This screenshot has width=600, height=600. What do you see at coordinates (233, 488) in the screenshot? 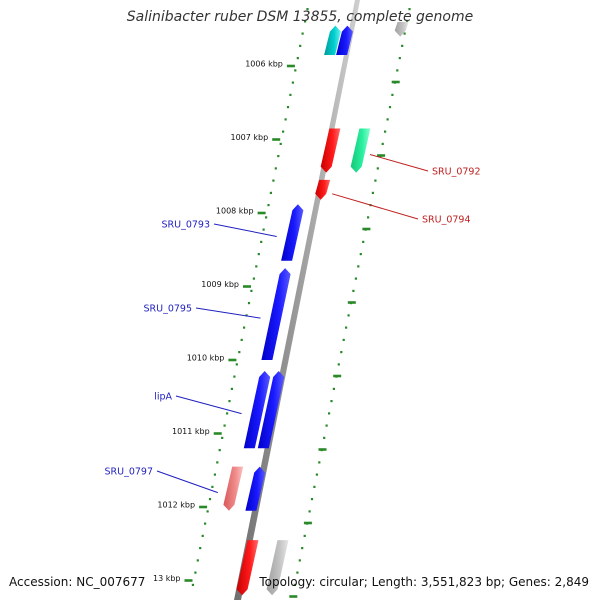
I see `gene-sru0797` at bounding box center [233, 488].